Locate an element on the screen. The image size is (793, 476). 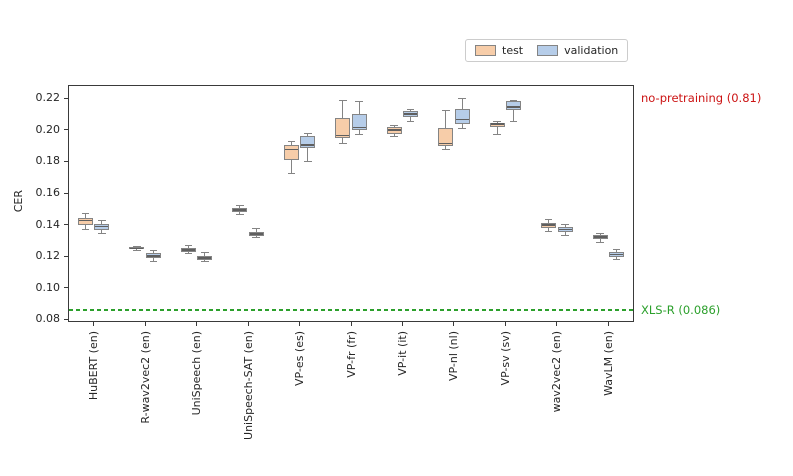
x-tick-label: wav2vec2 (en) is located at coordinates (557, 372).